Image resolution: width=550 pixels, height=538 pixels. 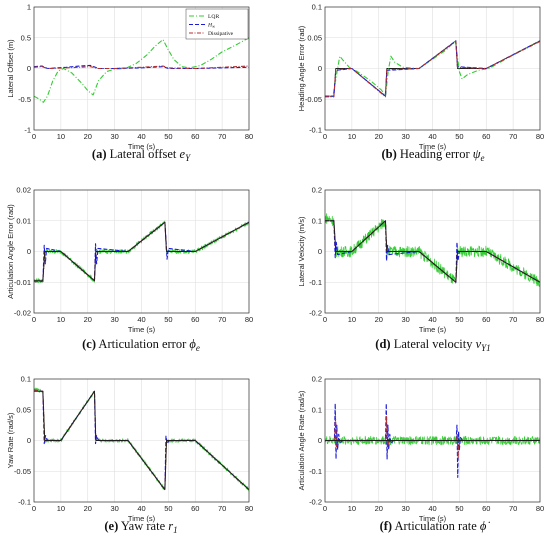 What do you see at coordinates (99, 154) in the screenshot?
I see `caption-label: (a)` at bounding box center [99, 154].